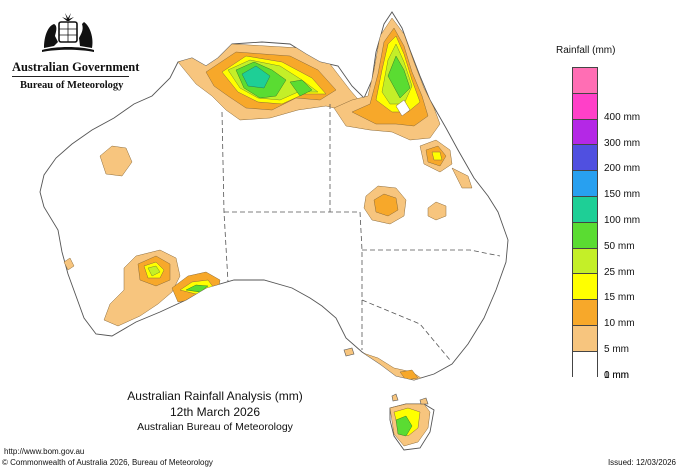 Image resolution: width=680 pixels, height=467 pixels. What do you see at coordinates (622, 143) in the screenshot?
I see `legend-label: 300 mm` at bounding box center [622, 143].